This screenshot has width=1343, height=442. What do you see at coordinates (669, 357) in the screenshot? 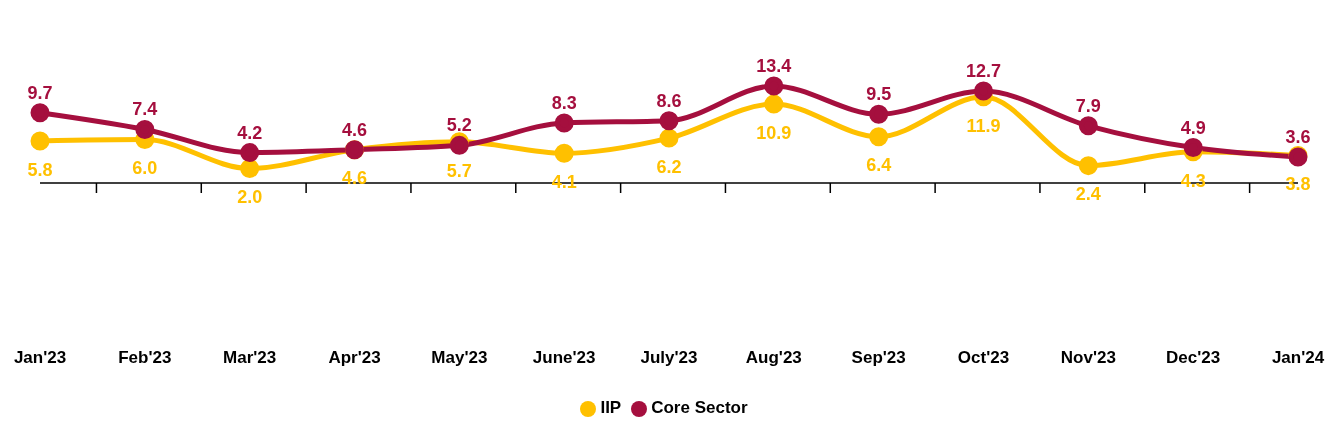
I see `x-tick-label: July'23` at bounding box center [669, 357].